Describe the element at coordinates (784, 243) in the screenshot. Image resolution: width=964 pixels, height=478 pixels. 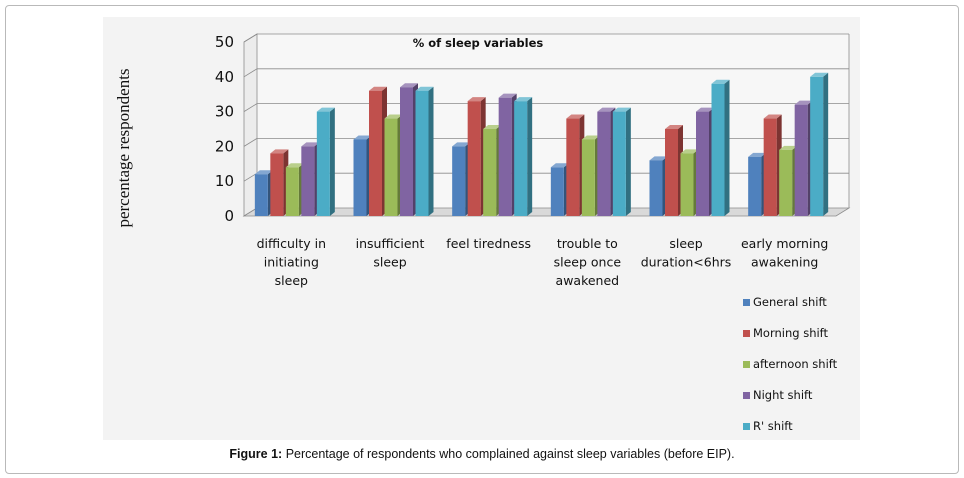
I see `x-tick-label-line: early morning` at that location.